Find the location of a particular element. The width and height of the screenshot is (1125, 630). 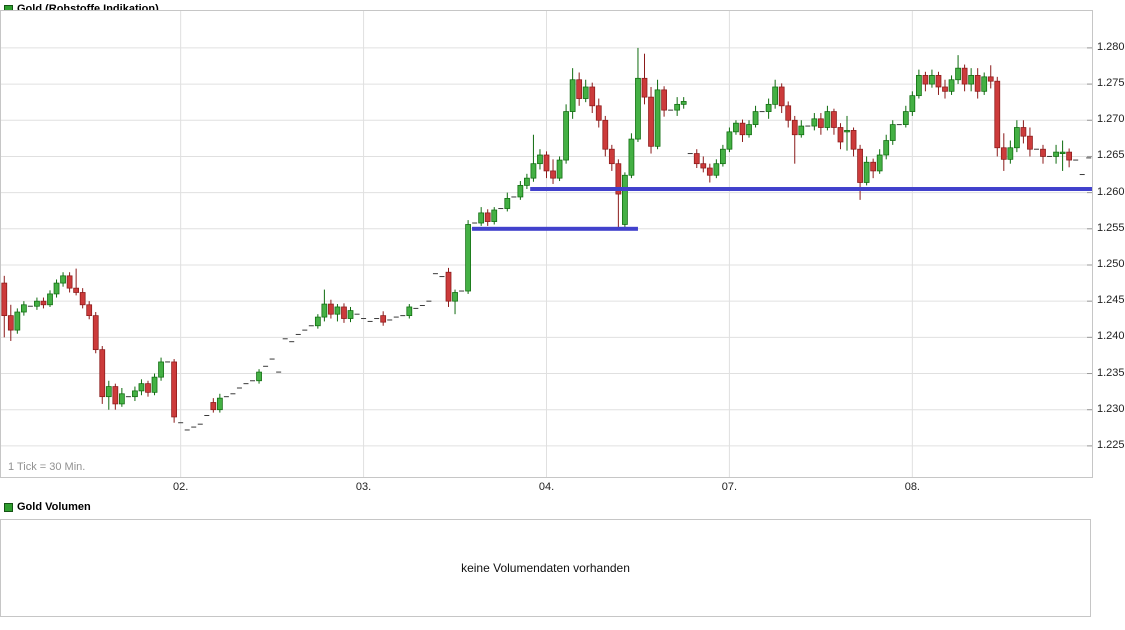

x-axis-label: 08. is located at coordinates (912, 487).